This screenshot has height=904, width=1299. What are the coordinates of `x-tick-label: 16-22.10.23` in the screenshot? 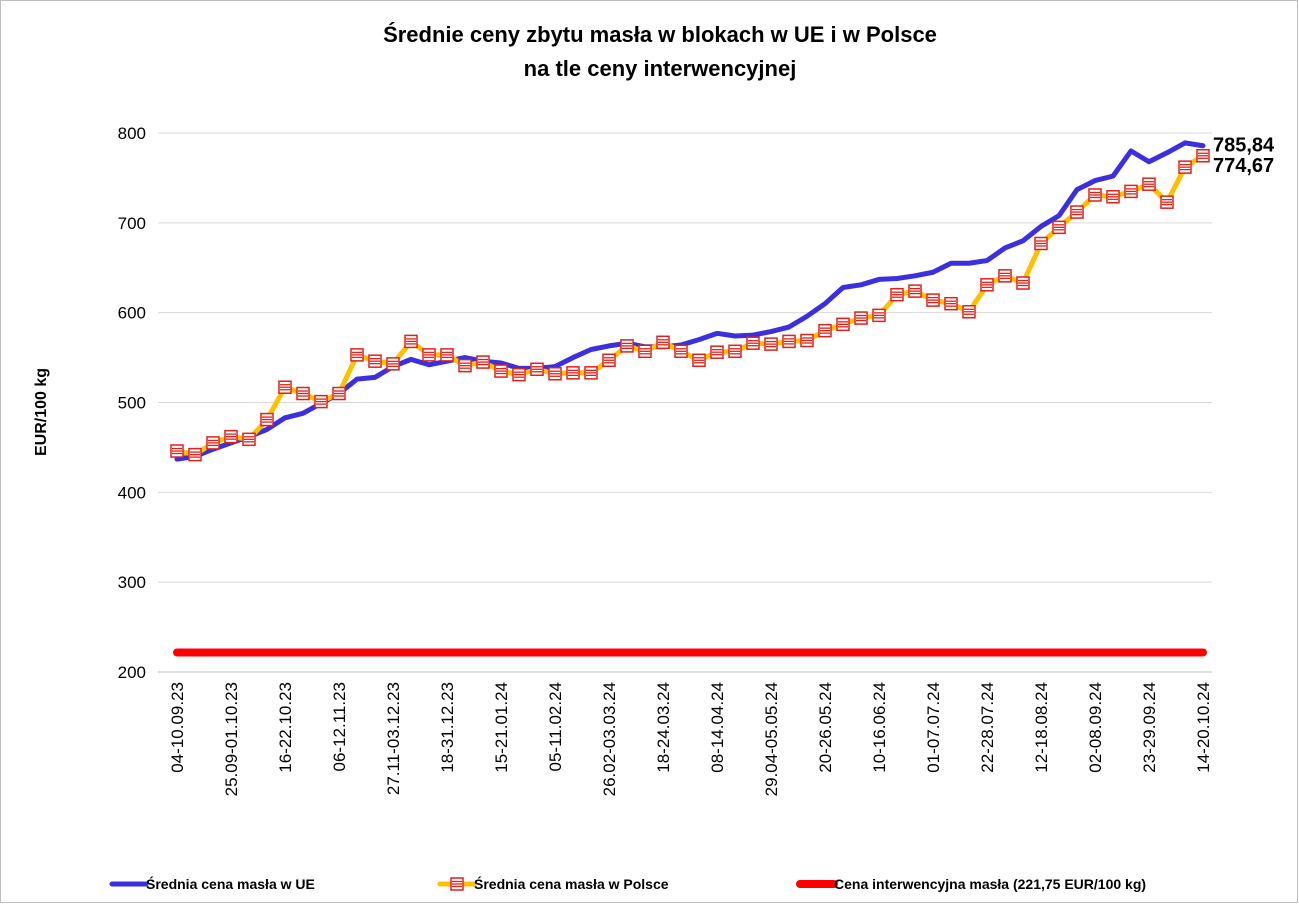 It's located at (285, 727).